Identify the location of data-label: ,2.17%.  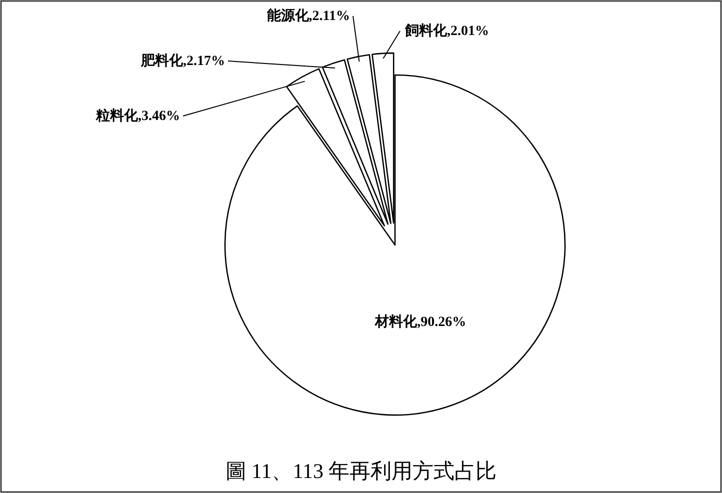
(204, 61).